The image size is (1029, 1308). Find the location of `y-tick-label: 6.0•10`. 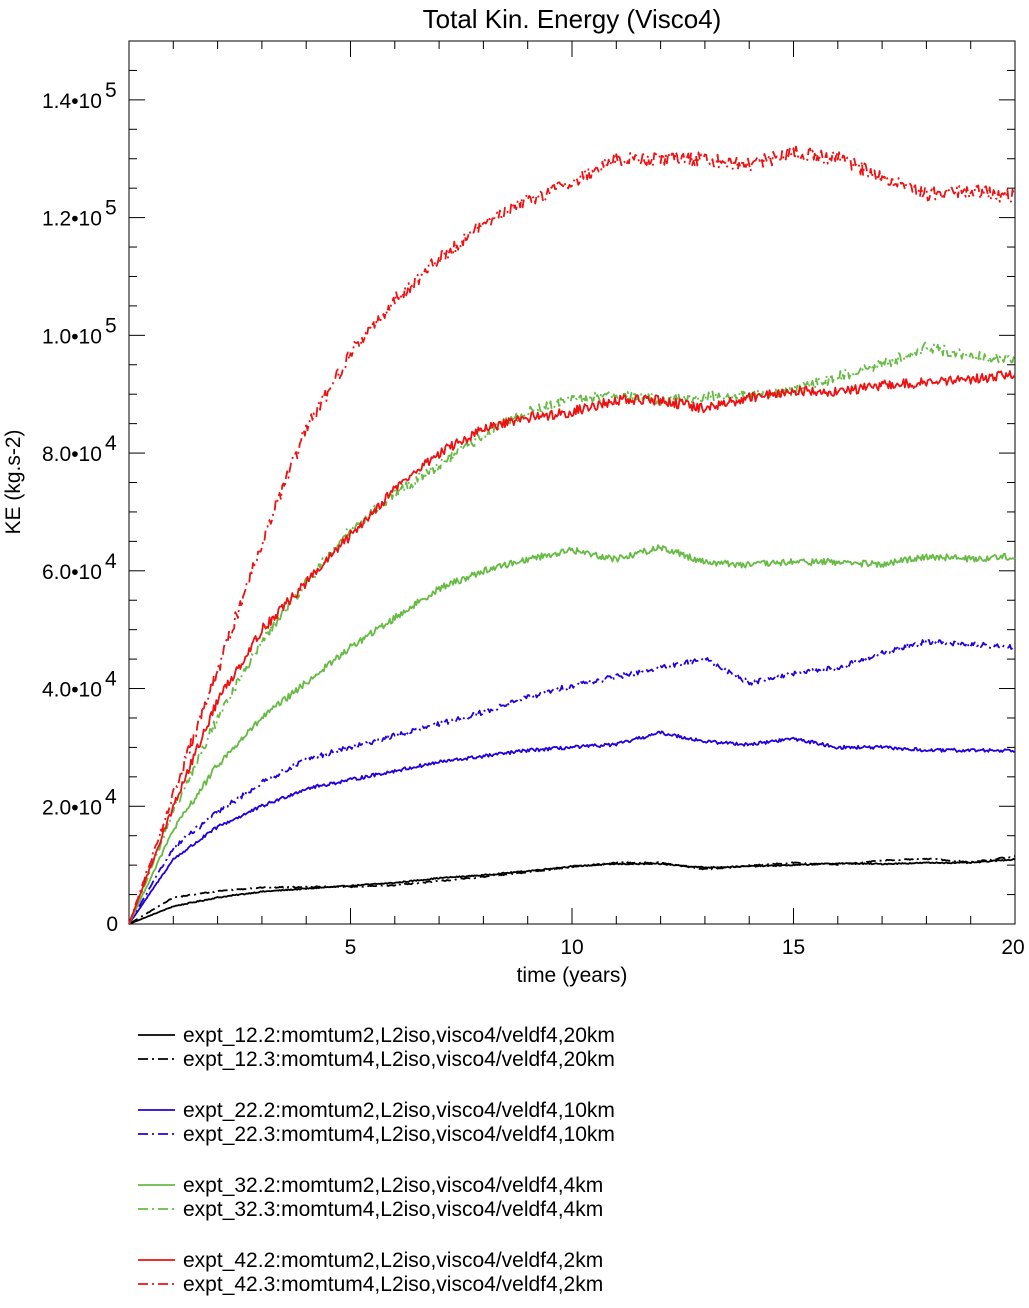

y-tick-label: 6.0•10 is located at coordinates (72, 572).